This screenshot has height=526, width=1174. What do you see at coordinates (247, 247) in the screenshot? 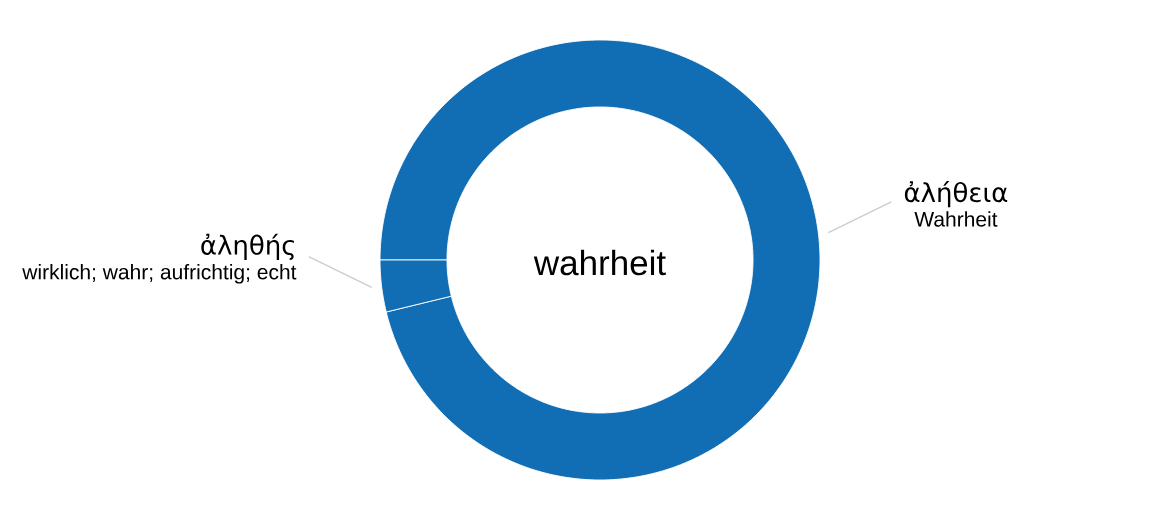
I see `slice-label: ἀληθής` at bounding box center [247, 247].